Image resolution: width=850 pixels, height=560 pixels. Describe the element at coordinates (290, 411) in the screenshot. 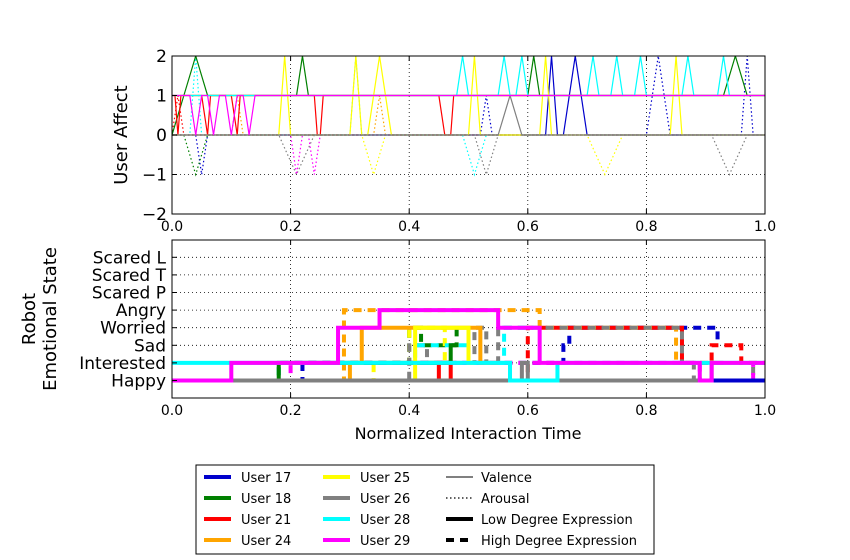

I see `bottom-x-tick-label: 0.2` at that location.